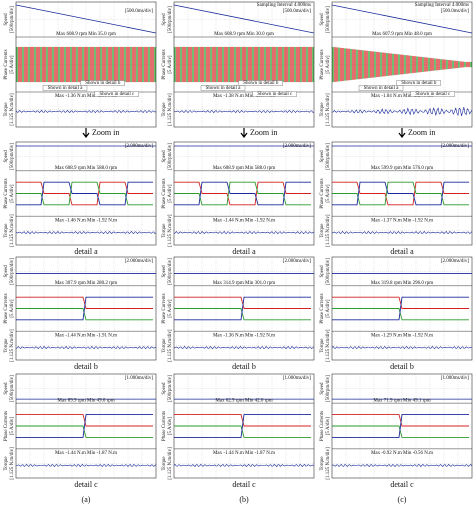 This screenshot has height=508, width=474. Describe the element at coordinates (402, 453) in the screenshot. I see `torque-reading: Max -0.92 N.m Min -0.56 N.m` at that location.